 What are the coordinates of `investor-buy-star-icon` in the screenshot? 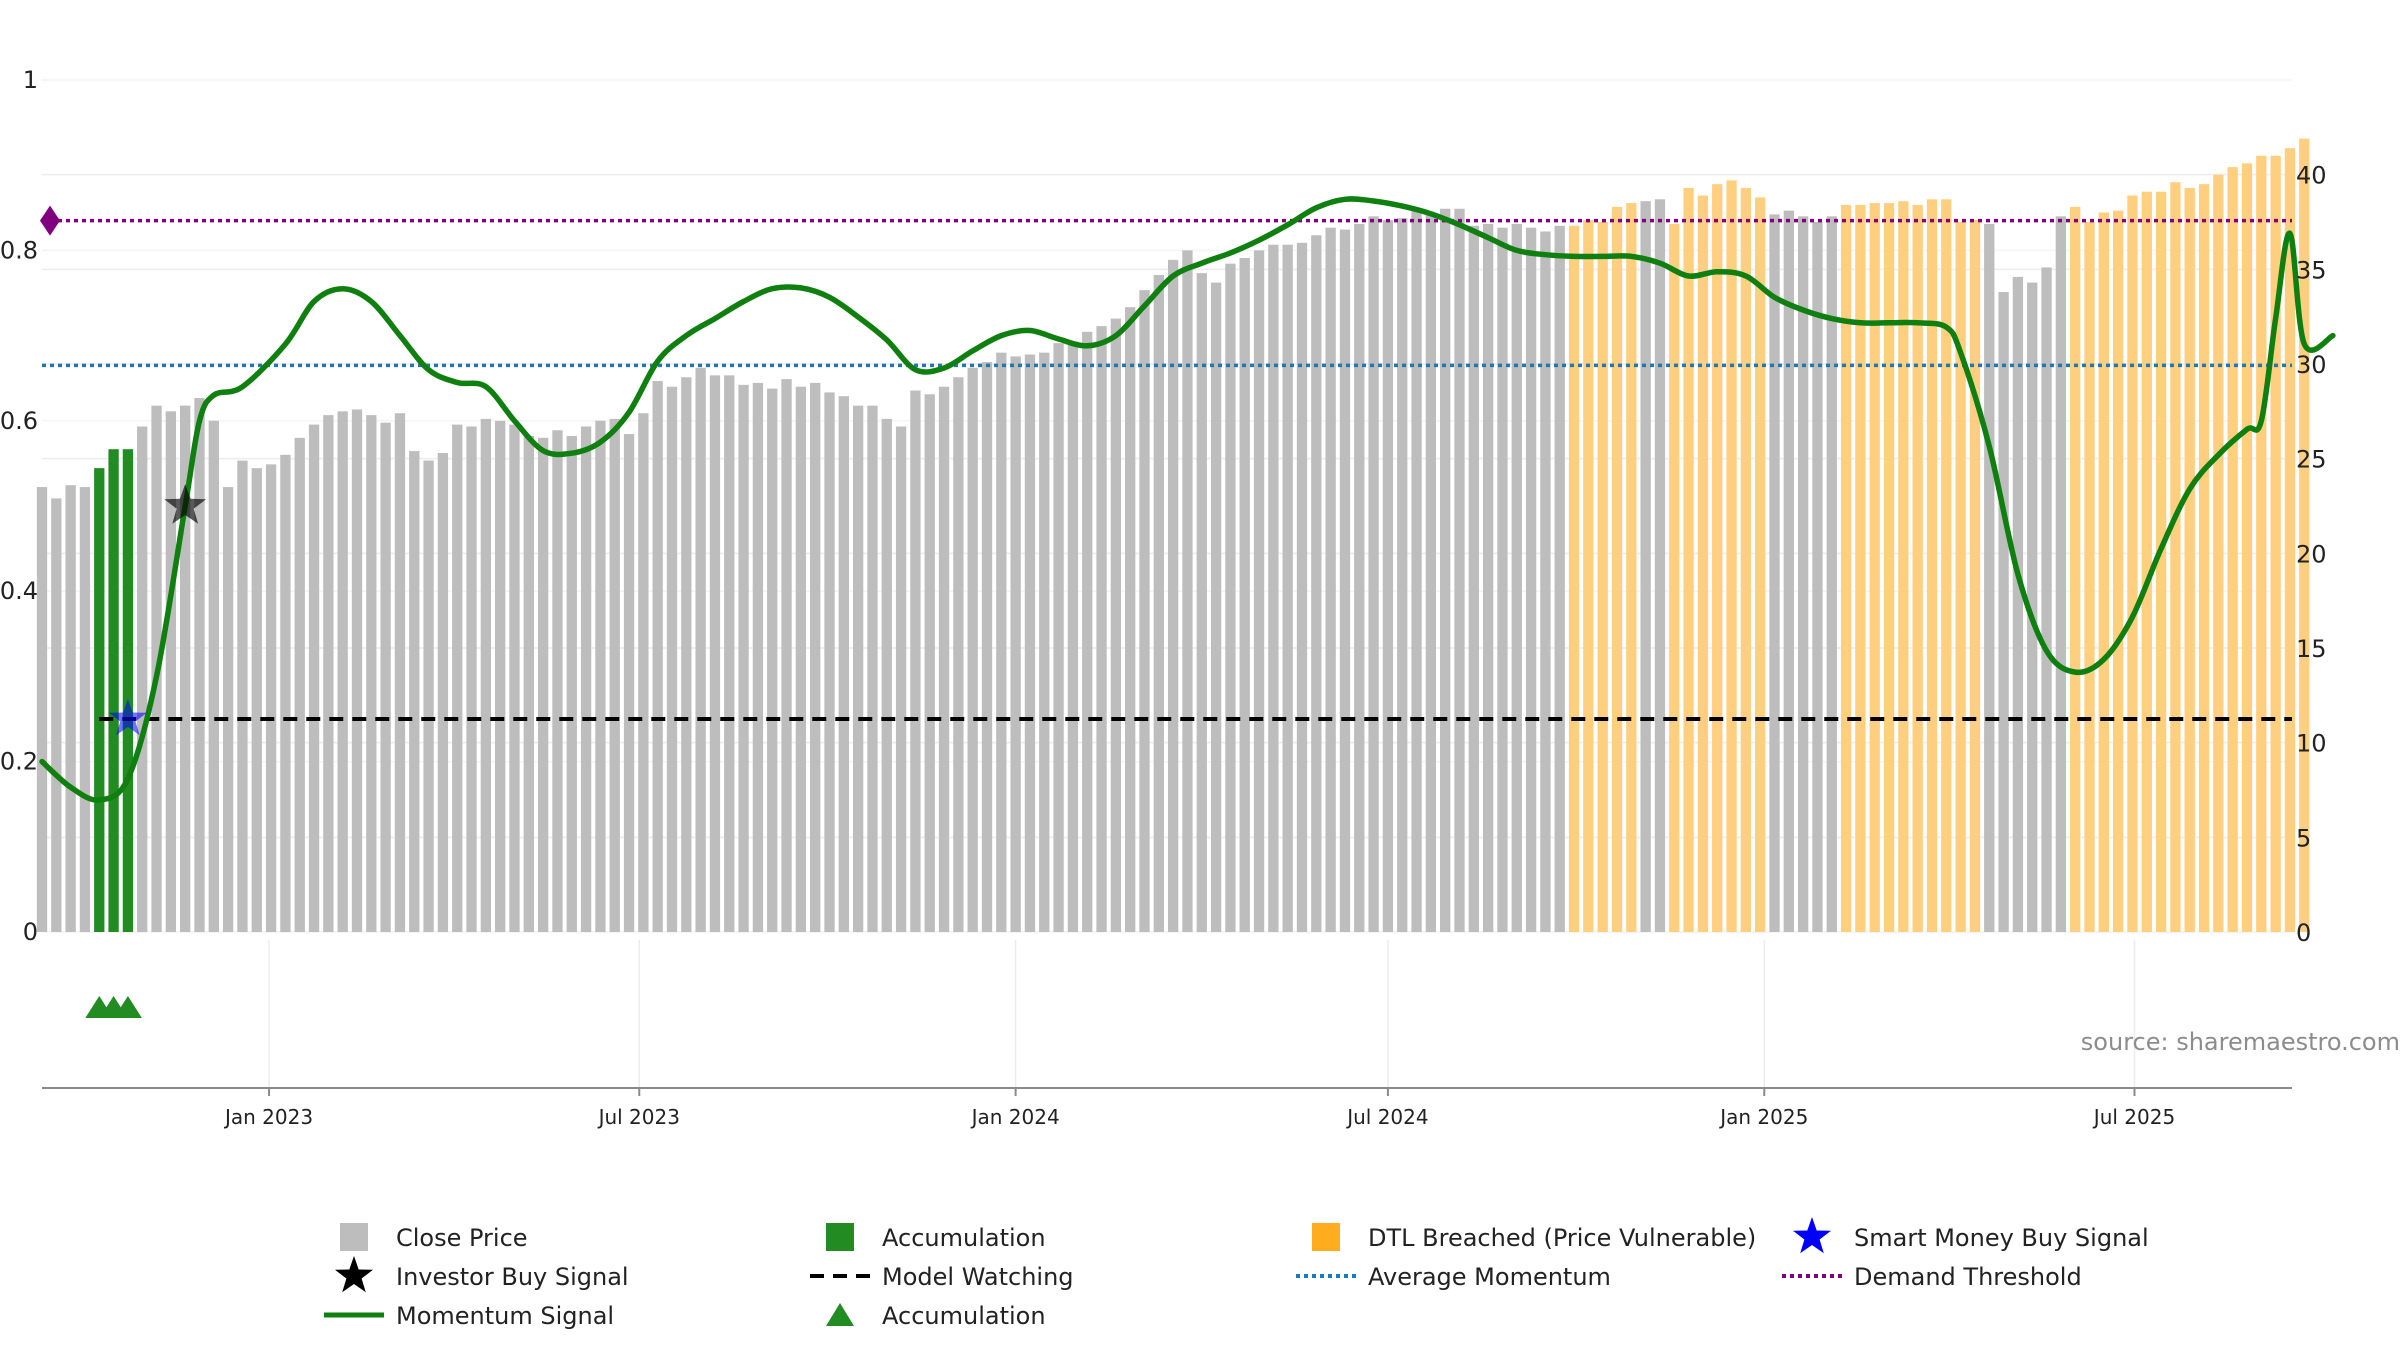 It's located at (185, 504).